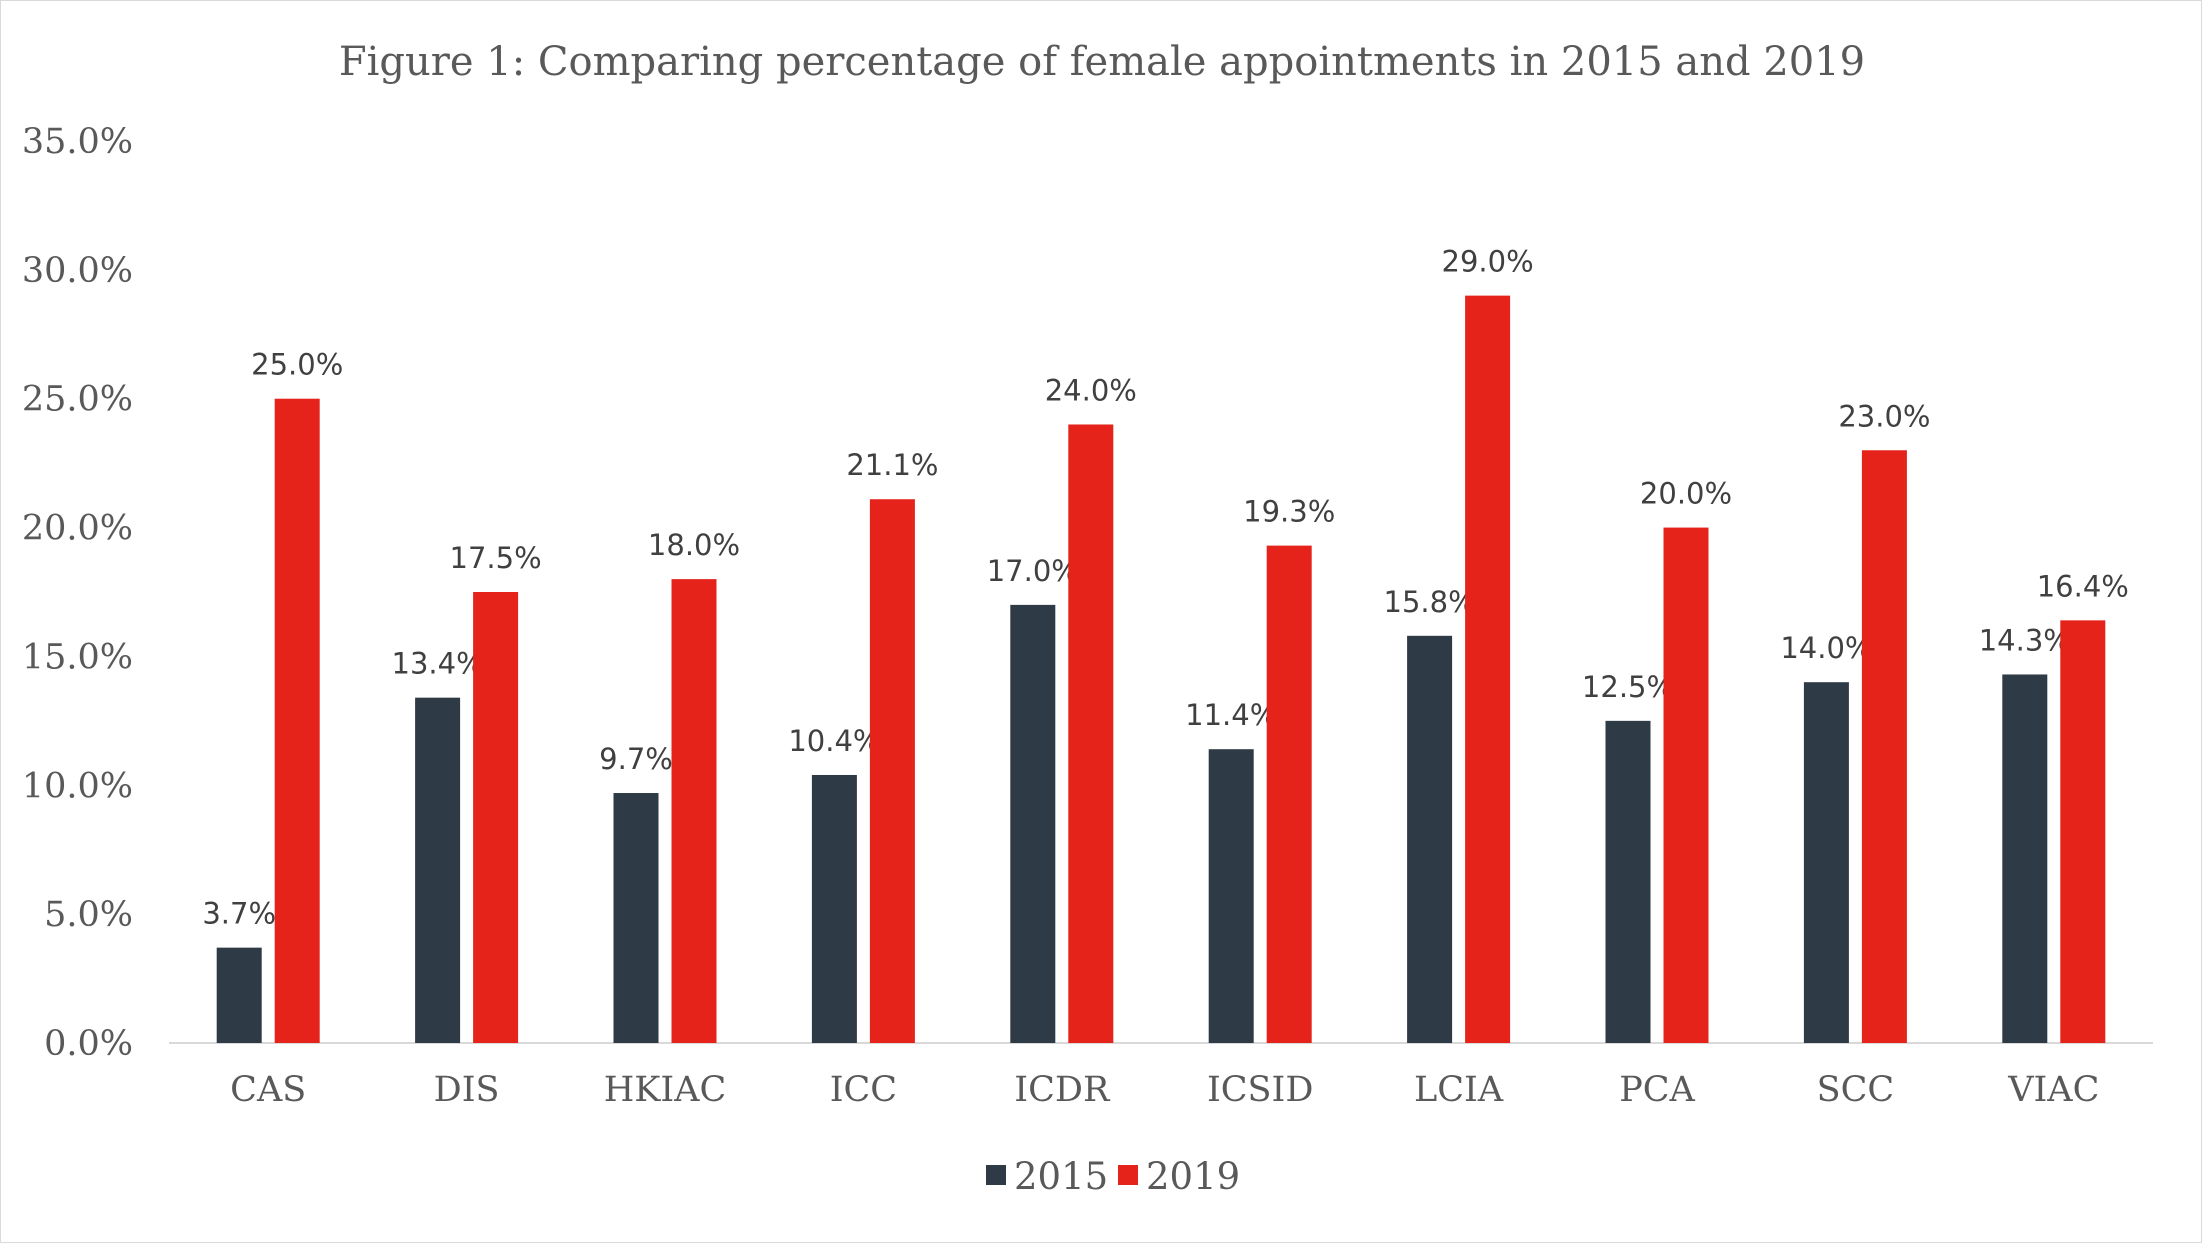  What do you see at coordinates (1128, 1175) in the screenshot?
I see `legend-swatch-2019` at bounding box center [1128, 1175].